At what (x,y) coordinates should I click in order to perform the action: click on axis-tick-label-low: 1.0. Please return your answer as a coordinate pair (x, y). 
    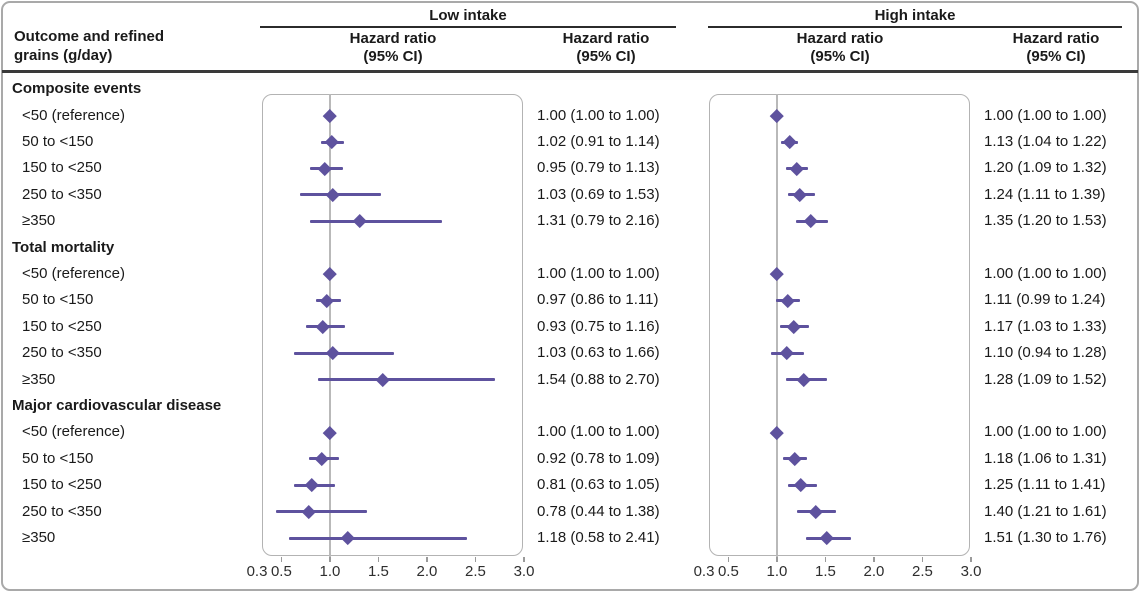
    Looking at the image, I should click on (330, 571).